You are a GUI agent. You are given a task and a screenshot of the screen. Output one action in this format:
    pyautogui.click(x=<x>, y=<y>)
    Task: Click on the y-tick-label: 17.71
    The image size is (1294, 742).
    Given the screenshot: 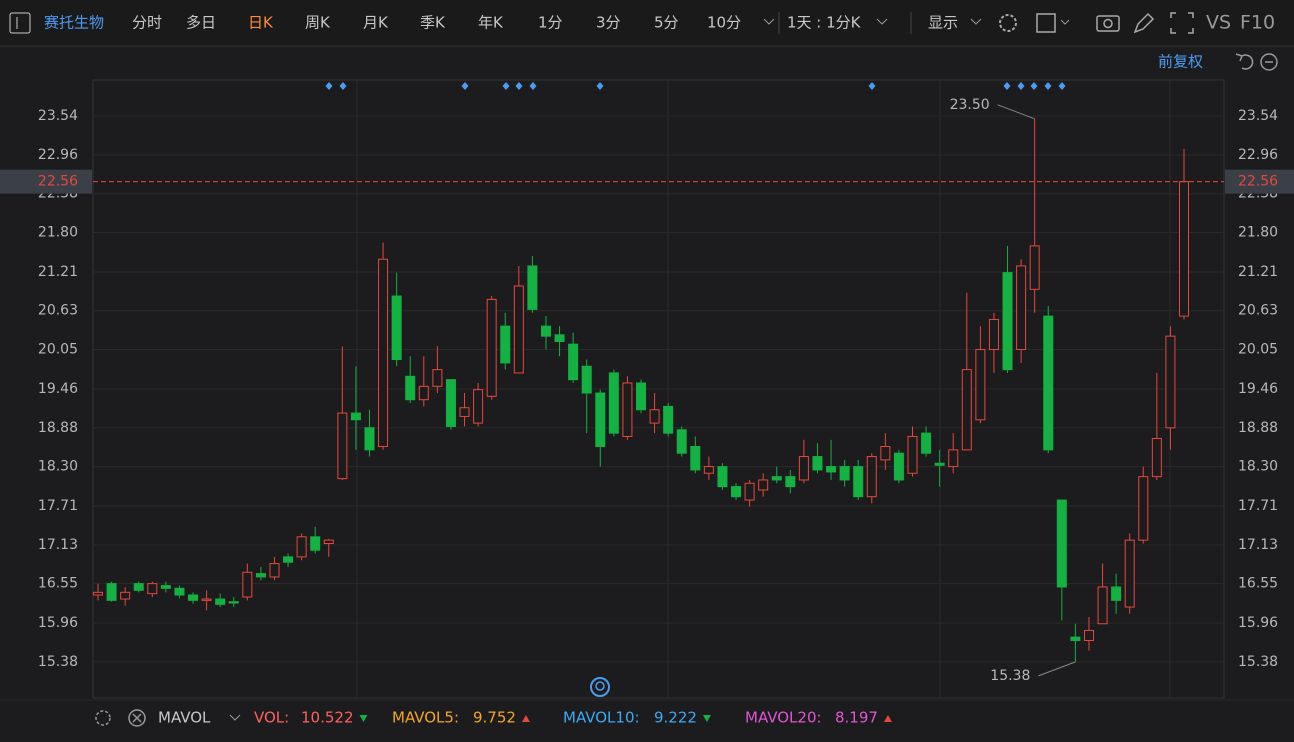 What is the action you would take?
    pyautogui.click(x=58, y=506)
    